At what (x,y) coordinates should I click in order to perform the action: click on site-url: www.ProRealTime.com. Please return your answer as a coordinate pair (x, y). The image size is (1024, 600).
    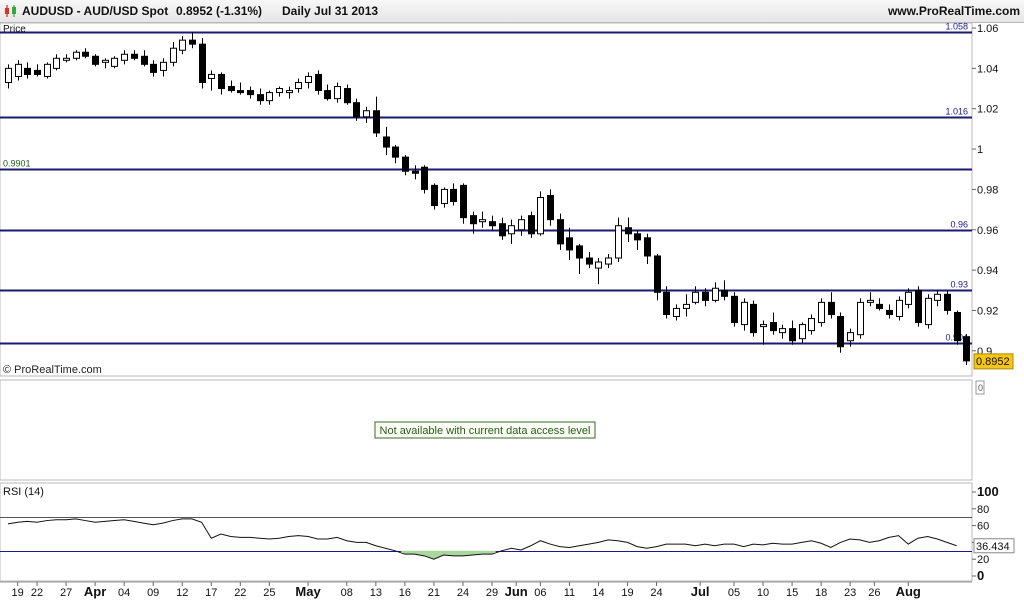
    Looking at the image, I should click on (953, 11).